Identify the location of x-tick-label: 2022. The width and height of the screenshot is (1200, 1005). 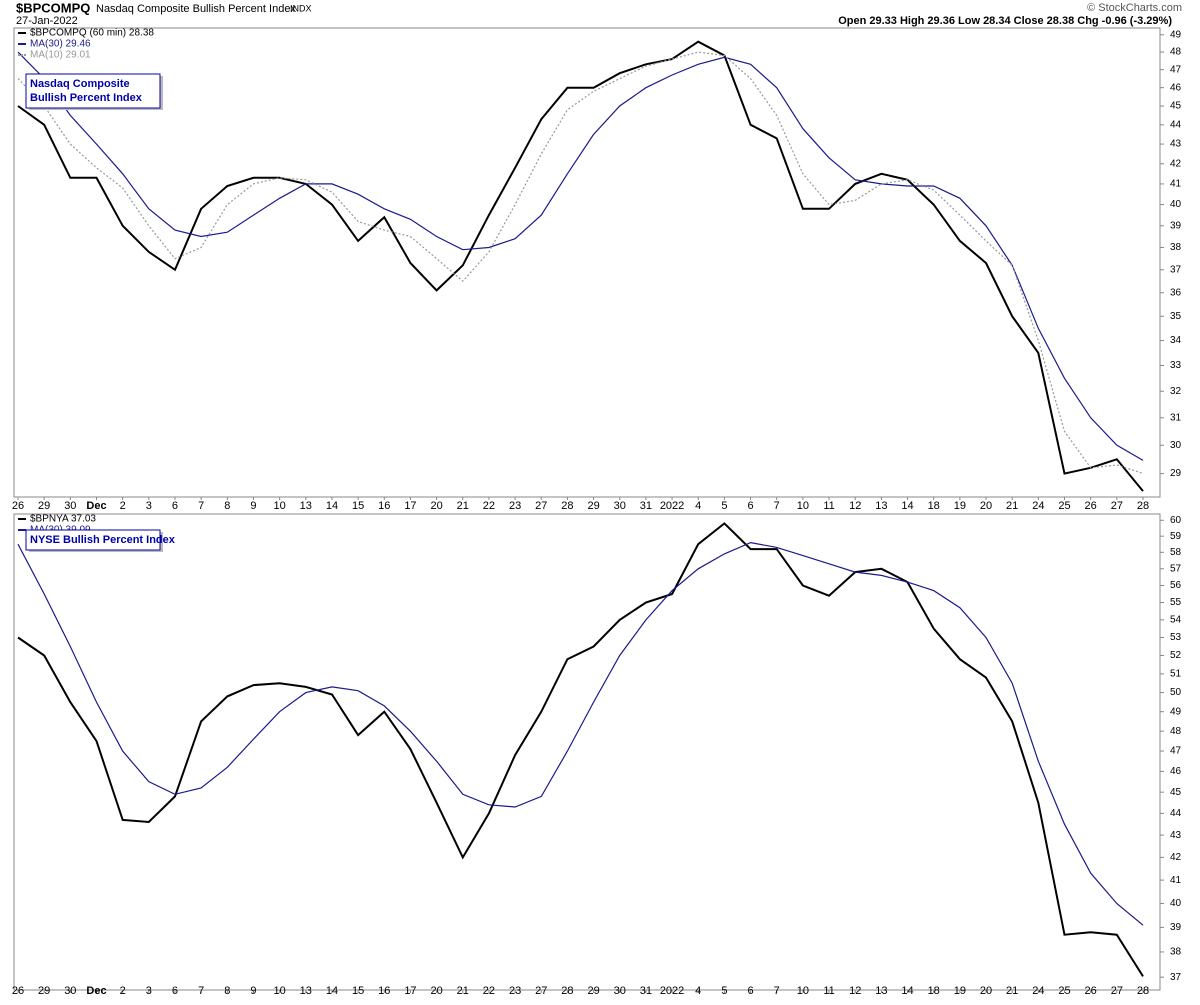
(672, 506).